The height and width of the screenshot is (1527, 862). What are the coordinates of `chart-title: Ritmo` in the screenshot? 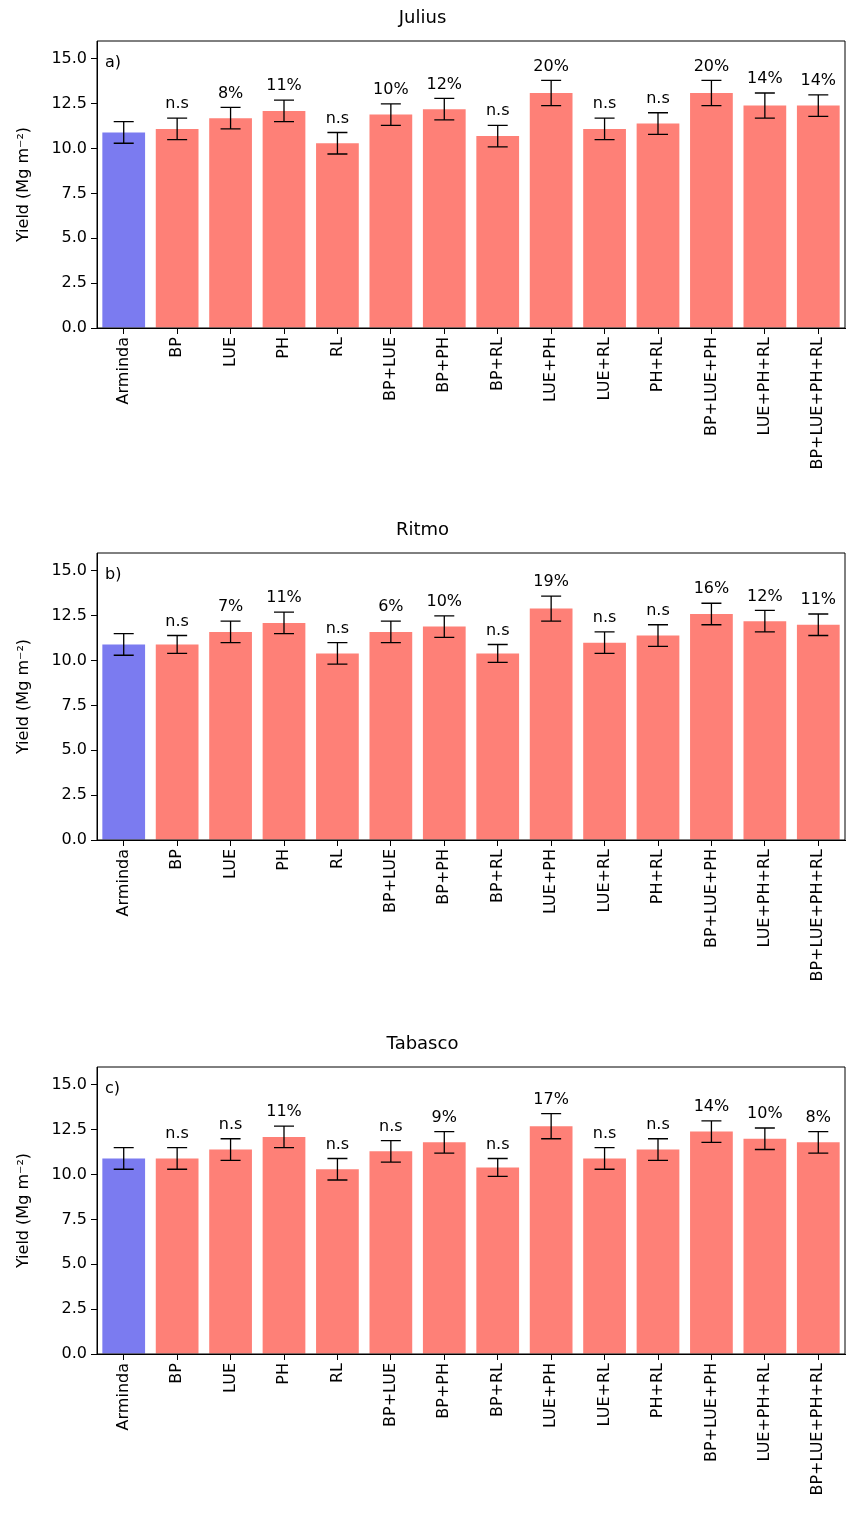 It's located at (422, 529).